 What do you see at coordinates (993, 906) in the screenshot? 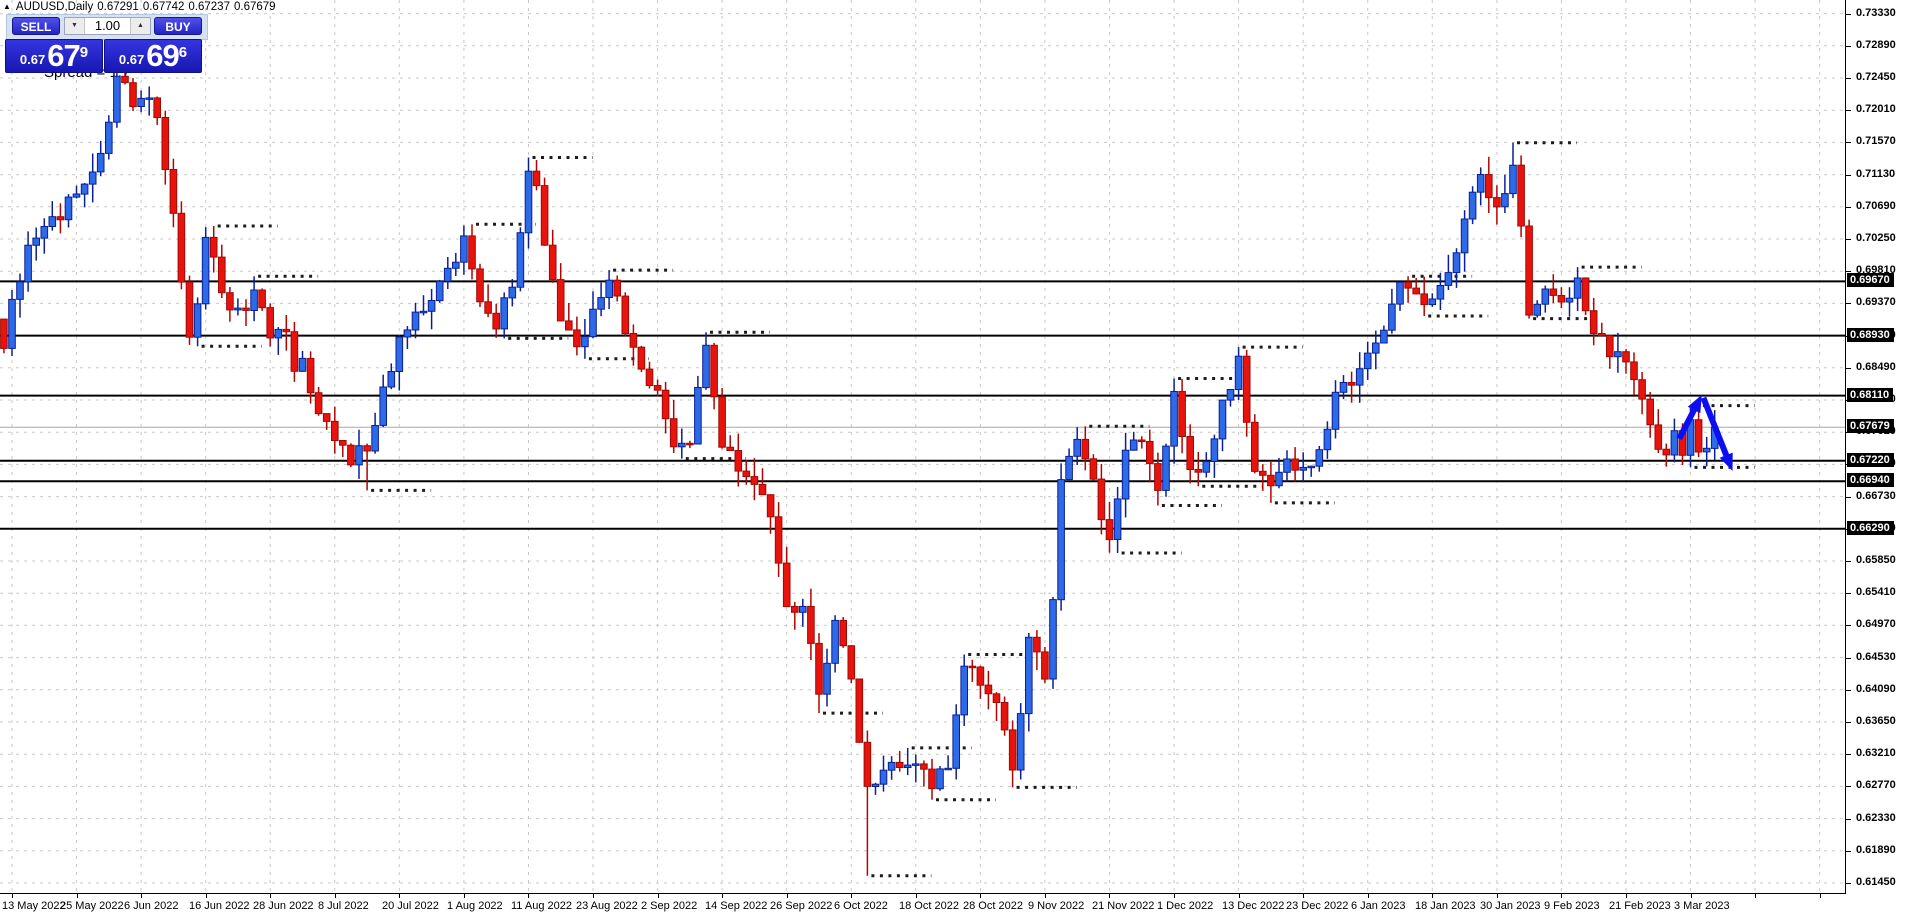
I see `date-tick-label: 28 Oct 2022` at bounding box center [993, 906].